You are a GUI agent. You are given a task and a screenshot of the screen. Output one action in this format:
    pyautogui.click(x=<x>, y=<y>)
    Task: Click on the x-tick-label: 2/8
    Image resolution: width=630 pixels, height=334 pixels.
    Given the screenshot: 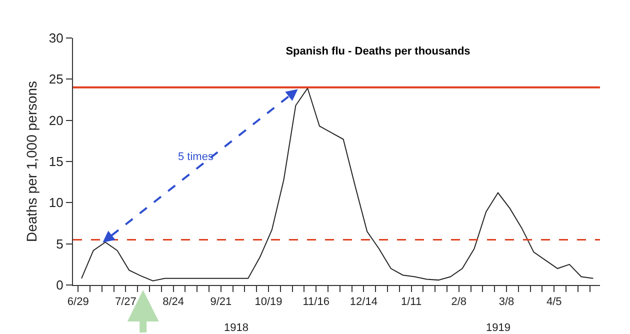 What is the action you would take?
    pyautogui.click(x=459, y=302)
    